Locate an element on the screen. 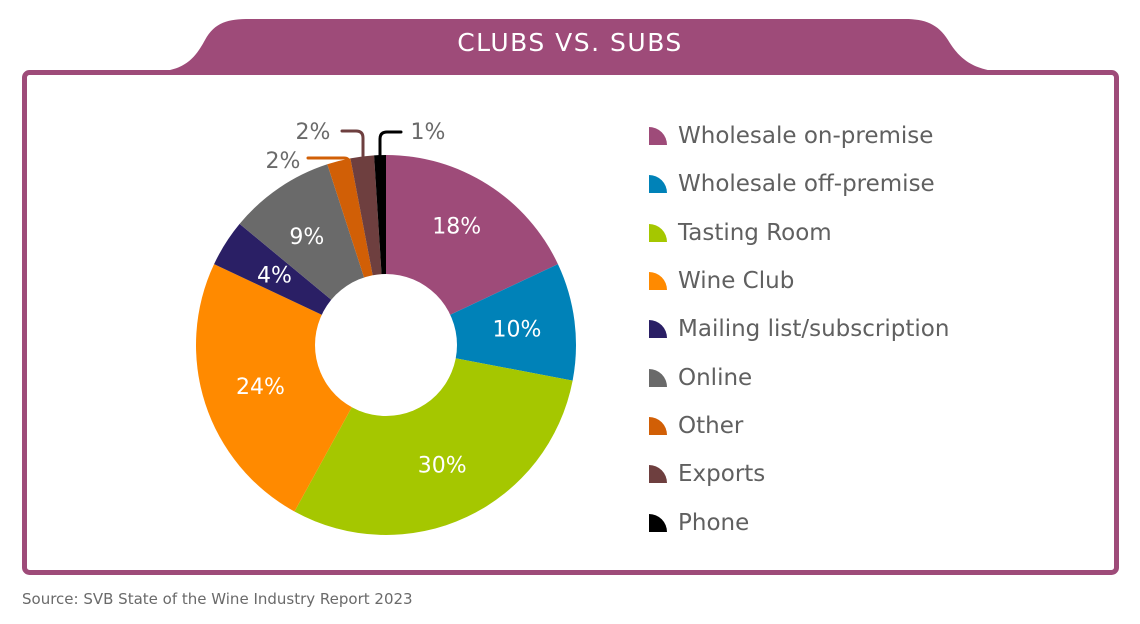 Image resolution: width=1140 pixels, height=624 pixels. legend-item-other: Other is located at coordinates (799, 426).